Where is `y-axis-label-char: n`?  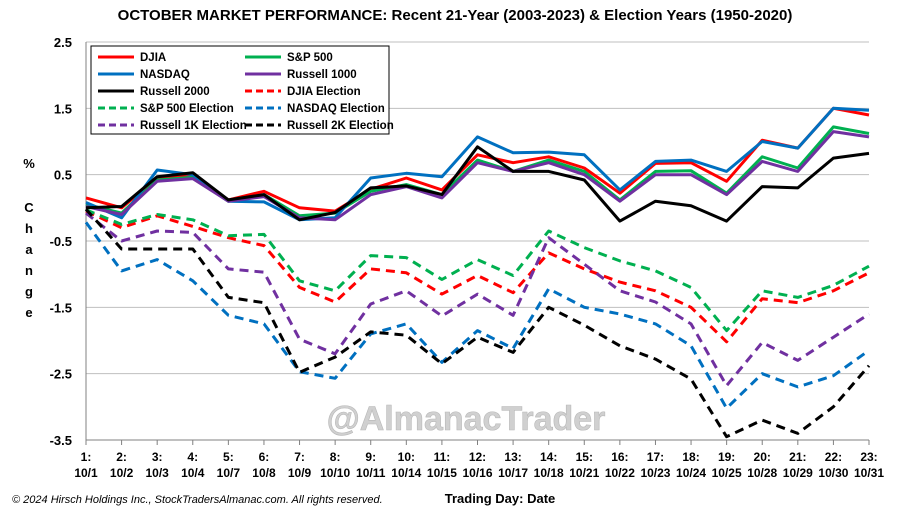 y-axis-label-char: n is located at coordinates (29, 270).